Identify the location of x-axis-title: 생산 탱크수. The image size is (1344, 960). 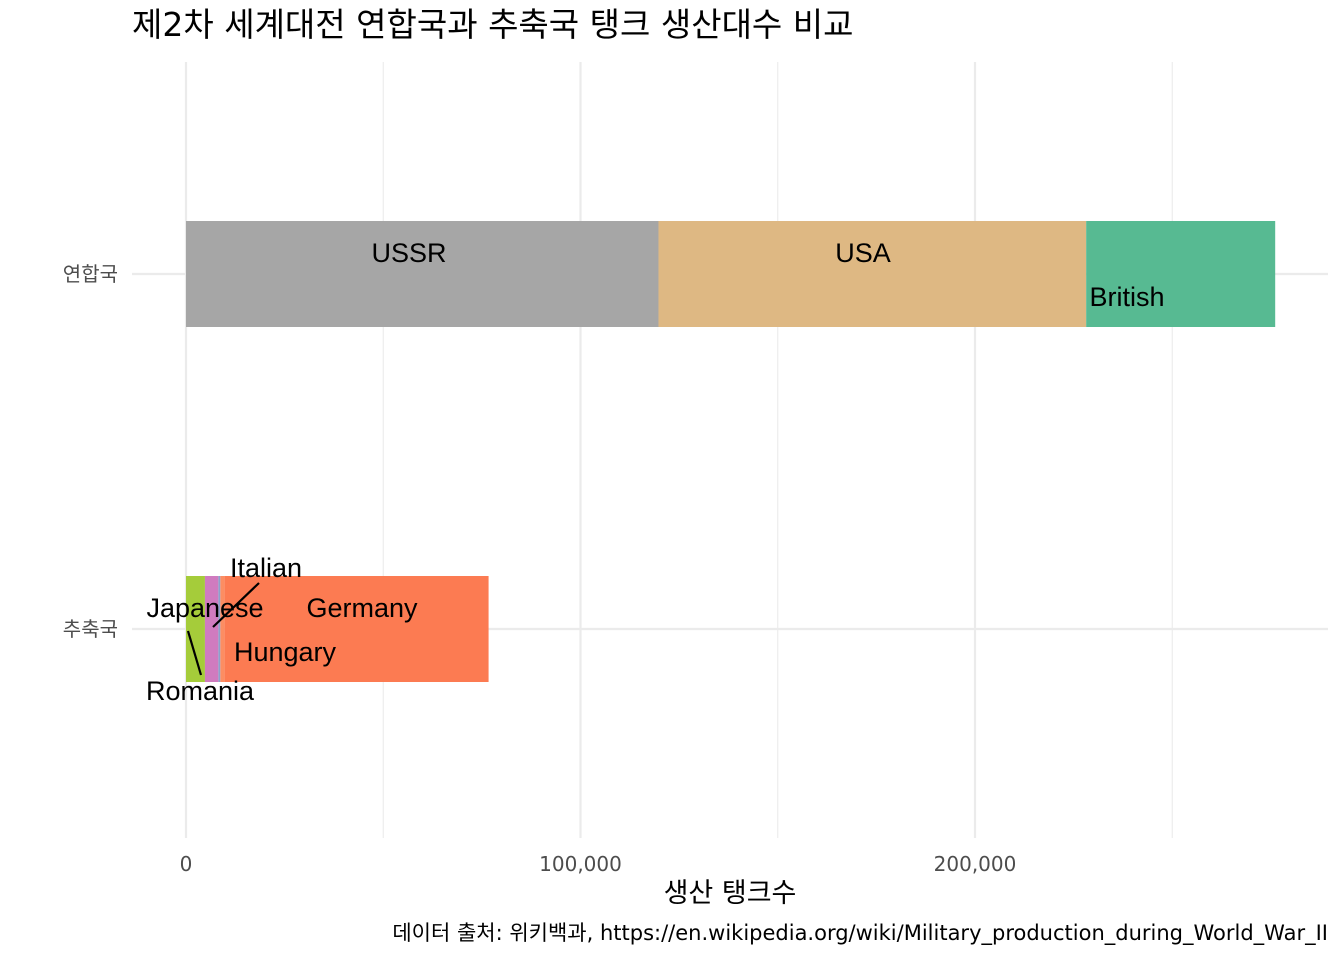
(730, 893).